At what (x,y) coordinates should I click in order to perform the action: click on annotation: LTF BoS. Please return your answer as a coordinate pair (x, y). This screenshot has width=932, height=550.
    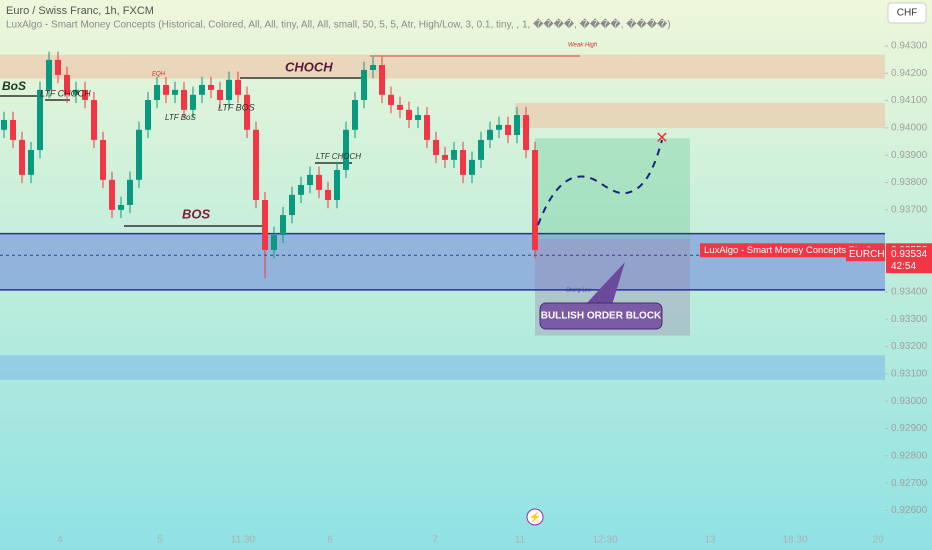
    Looking at the image, I should click on (180, 117).